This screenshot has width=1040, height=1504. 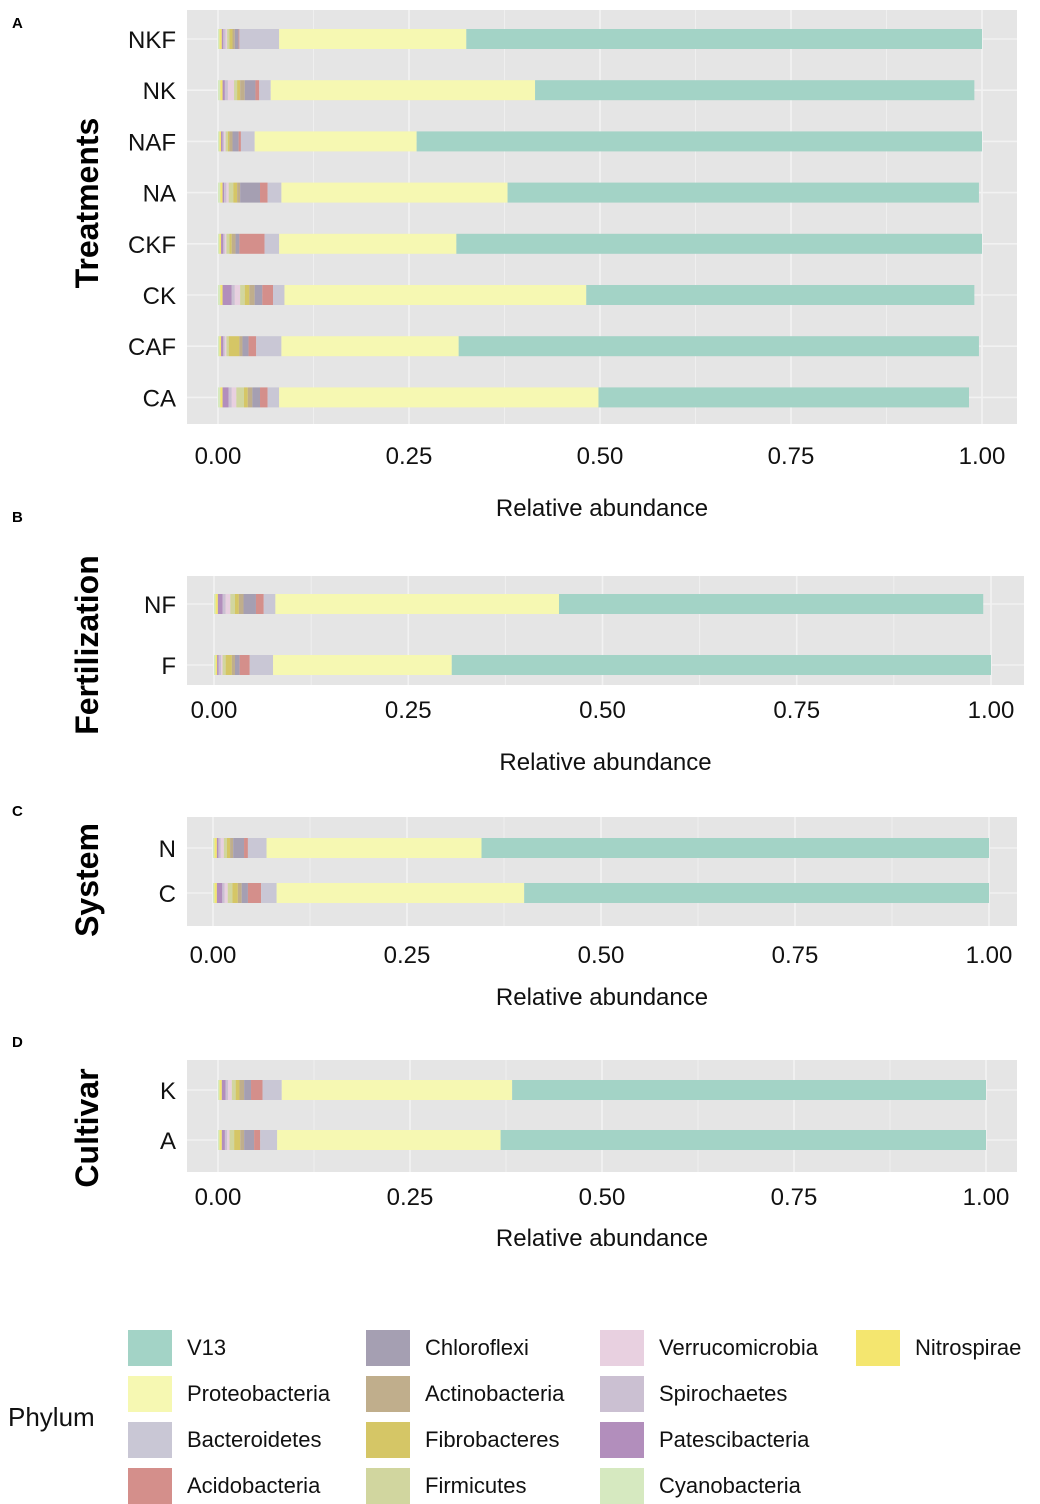 What do you see at coordinates (87, 203) in the screenshot?
I see `y-axis-title: Treatments` at bounding box center [87, 203].